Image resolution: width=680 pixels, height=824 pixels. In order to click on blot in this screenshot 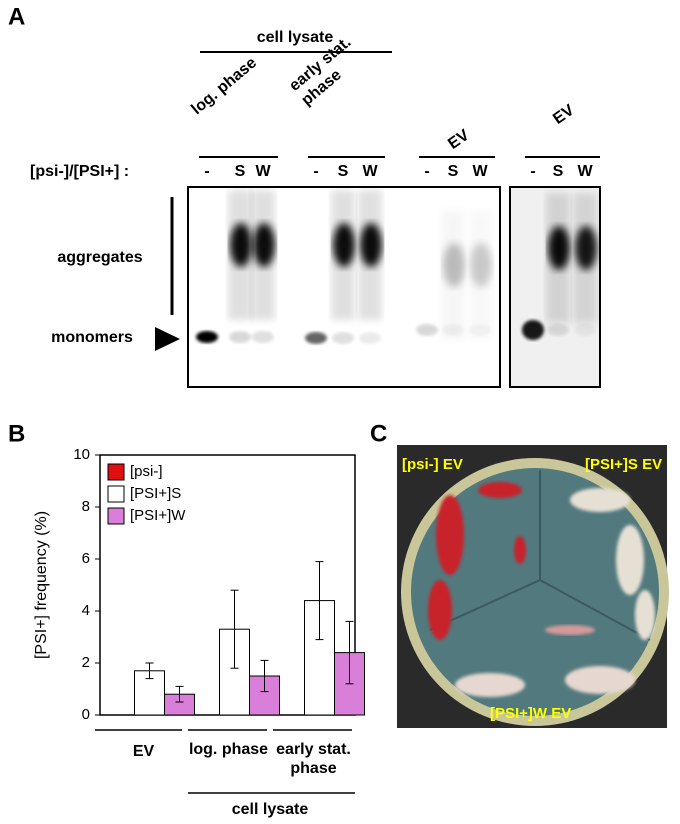, I will do `click(394, 287)`.